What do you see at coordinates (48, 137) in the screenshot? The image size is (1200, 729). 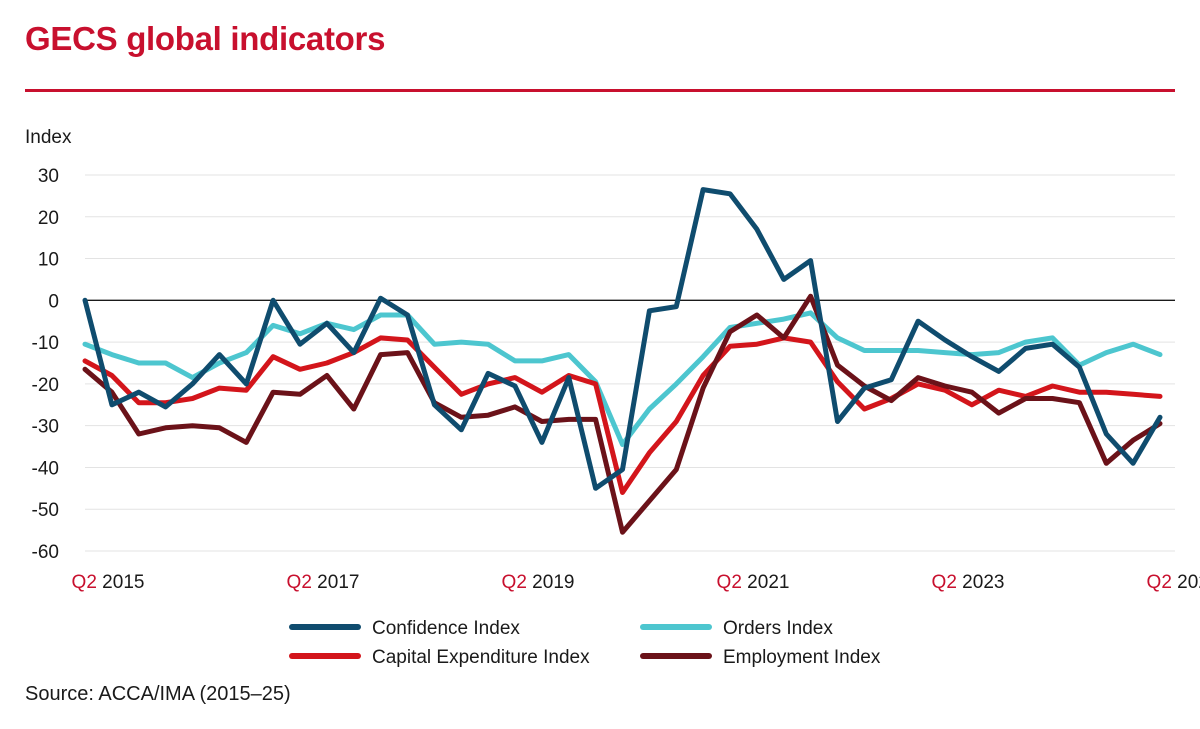 I see `y-axis-label: Index` at bounding box center [48, 137].